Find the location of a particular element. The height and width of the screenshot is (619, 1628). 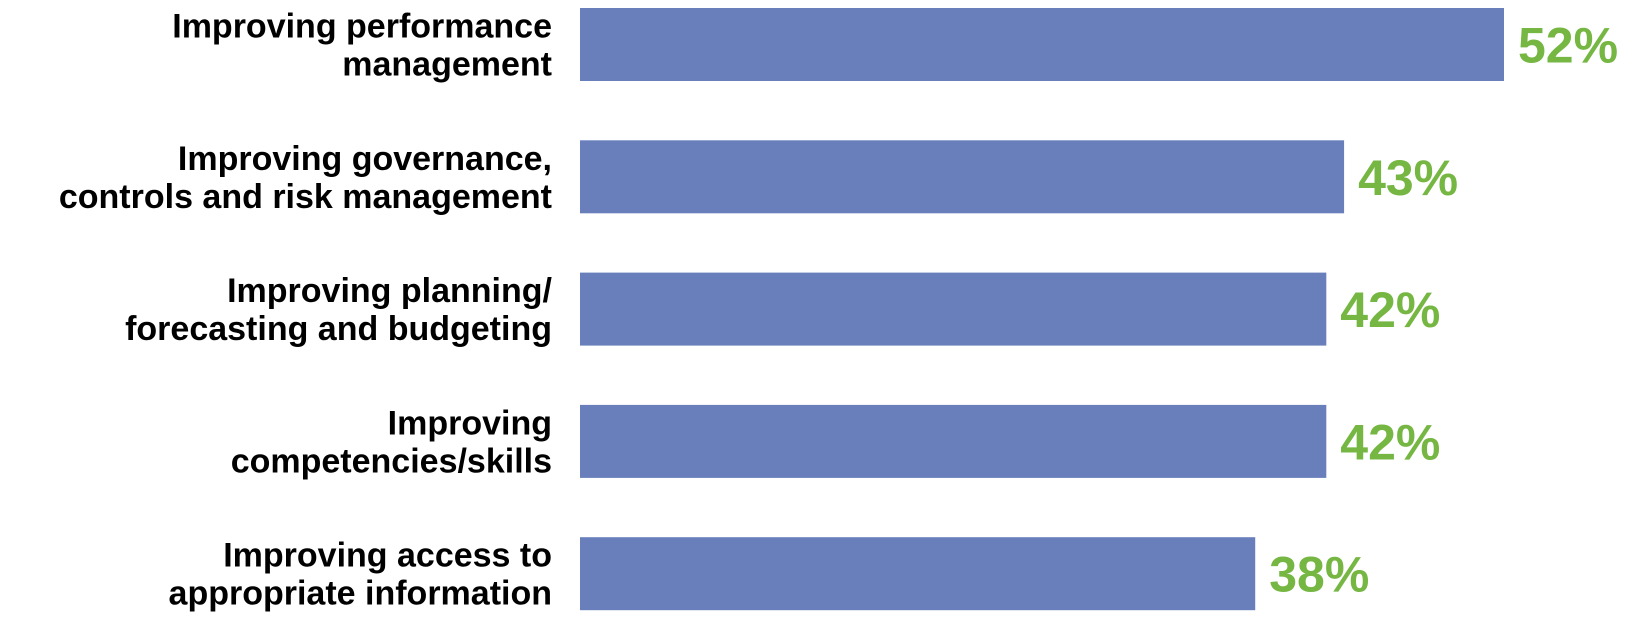

category-label-line: management is located at coordinates (447, 65).